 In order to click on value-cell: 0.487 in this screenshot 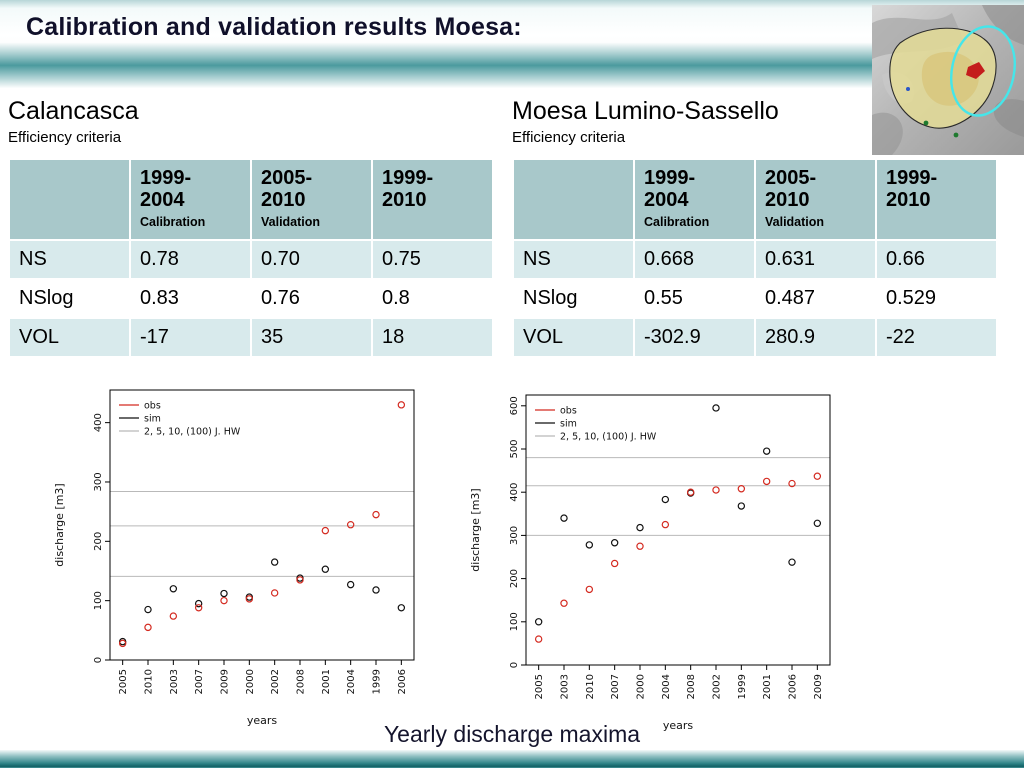, I will do `click(815, 298)`.